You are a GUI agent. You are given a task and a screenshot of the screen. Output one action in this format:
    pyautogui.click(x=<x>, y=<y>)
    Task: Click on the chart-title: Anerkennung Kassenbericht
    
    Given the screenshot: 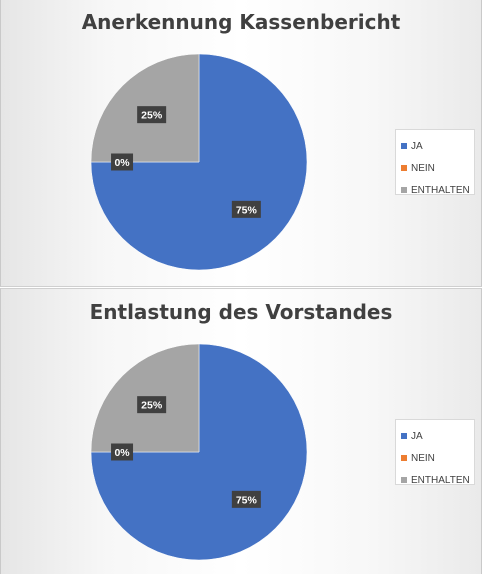 What is the action you would take?
    pyautogui.click(x=241, y=22)
    